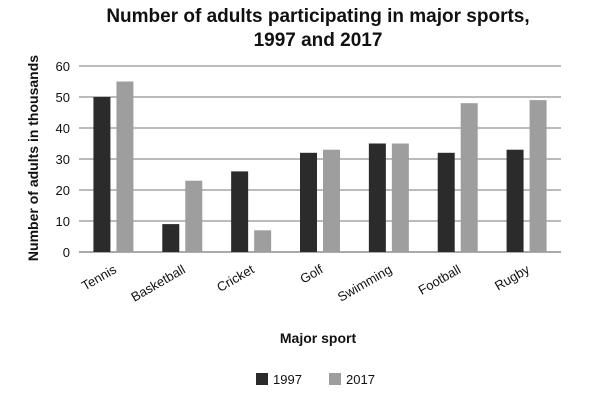  Describe the element at coordinates (194, 216) in the screenshot. I see `bar-2017-basketball` at that location.